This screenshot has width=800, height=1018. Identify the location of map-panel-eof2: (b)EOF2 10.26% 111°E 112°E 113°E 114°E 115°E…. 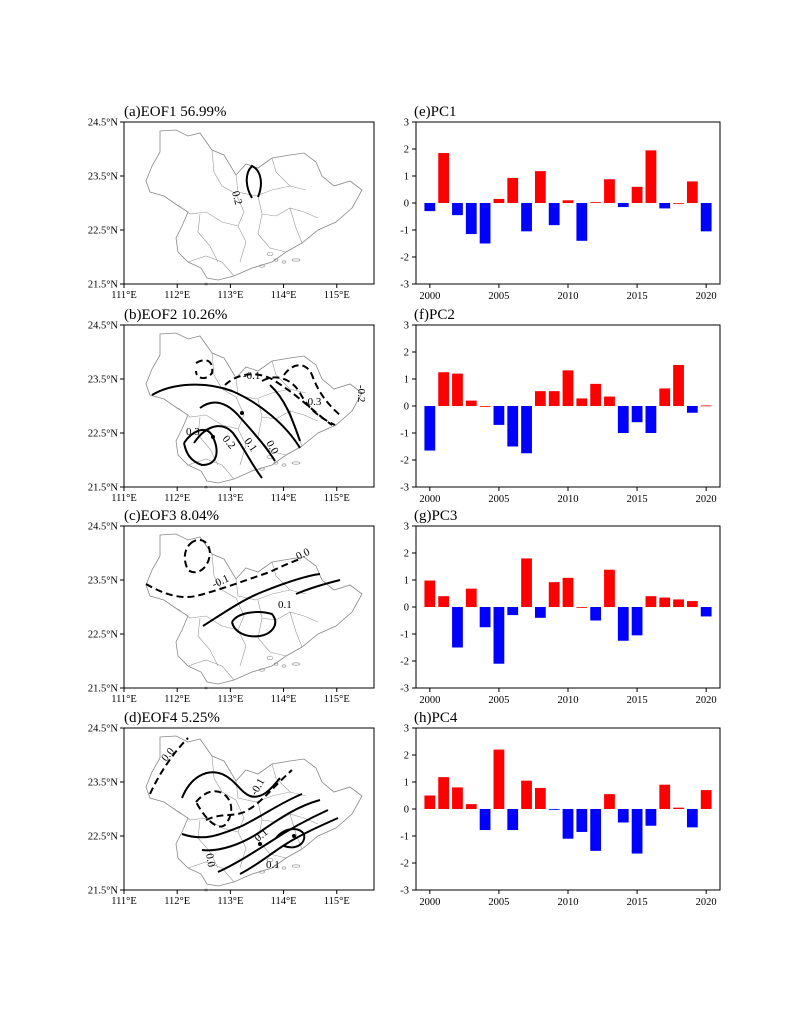
(231, 405).